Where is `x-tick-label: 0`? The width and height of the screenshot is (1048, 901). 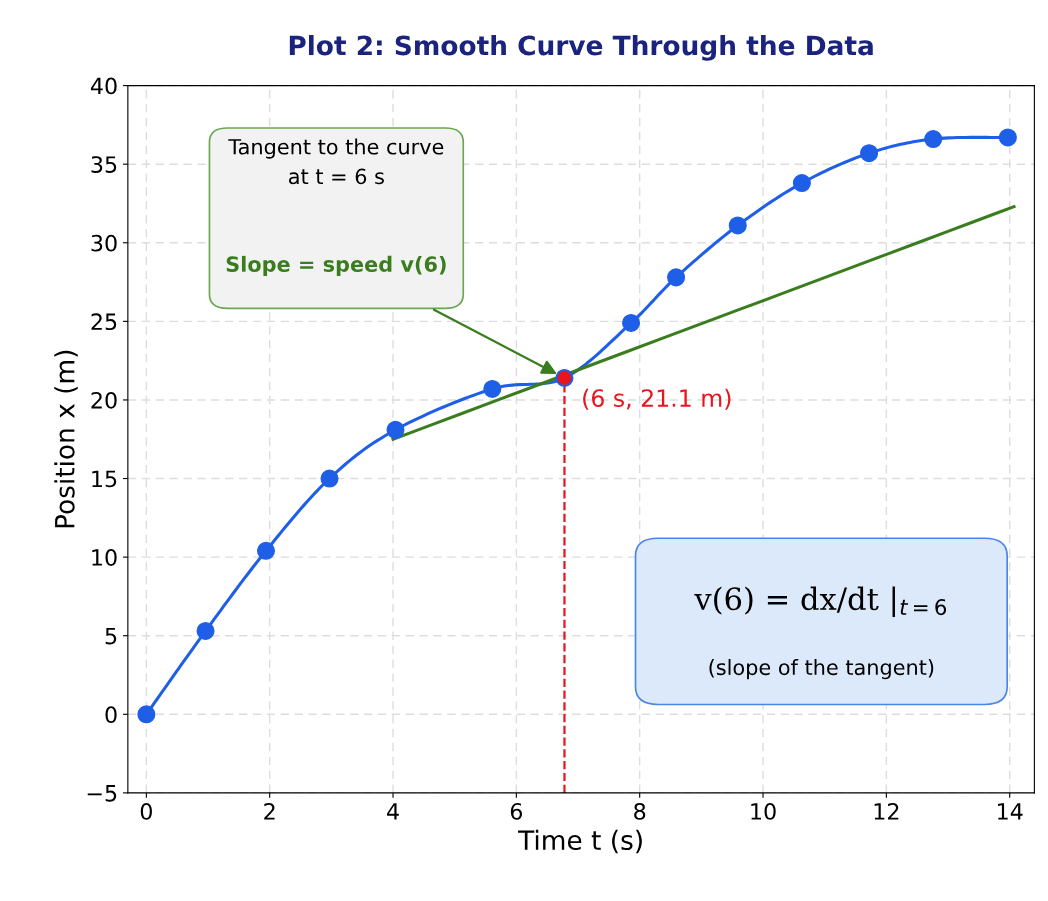
x-tick-label: 0 is located at coordinates (146, 811).